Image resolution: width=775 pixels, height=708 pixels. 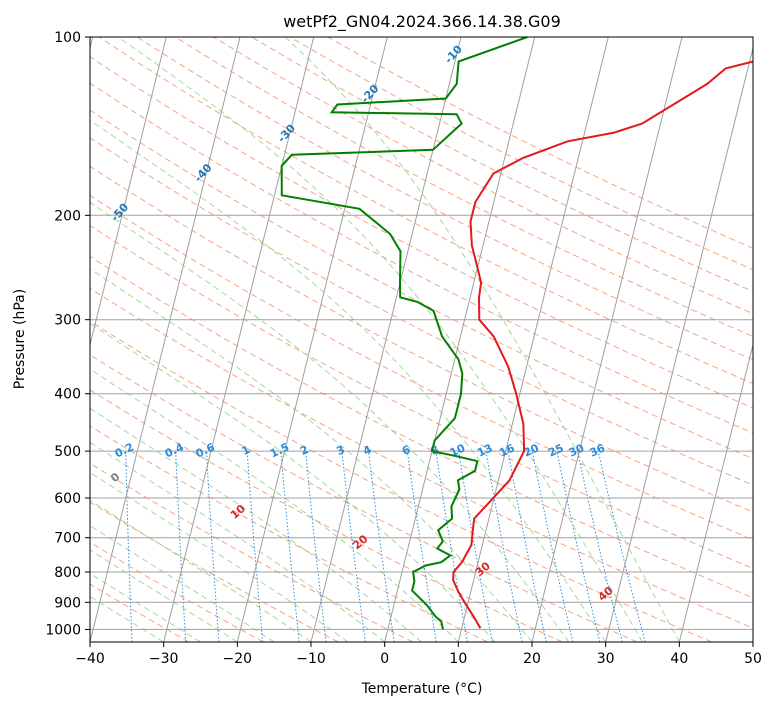 What do you see at coordinates (164, 659) in the screenshot?
I see `x-tick-label: −30` at bounding box center [164, 659].